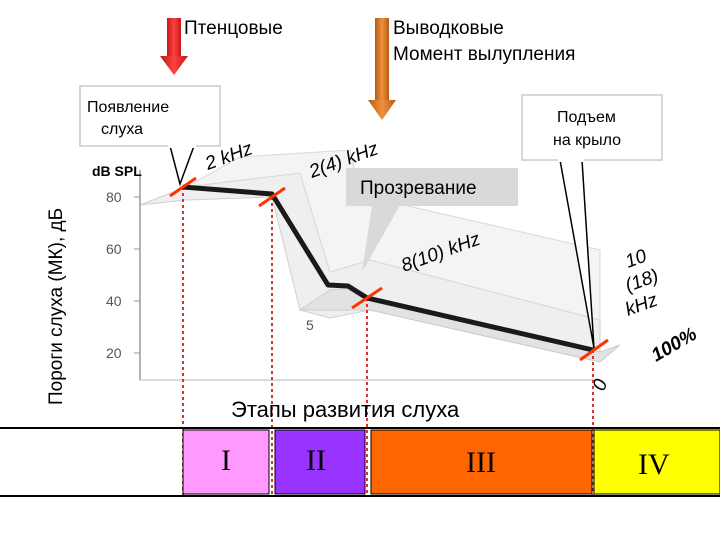 The image size is (720, 540). What do you see at coordinates (174, 46) in the screenshot?
I see `arrow-altricial` at bounding box center [174, 46].